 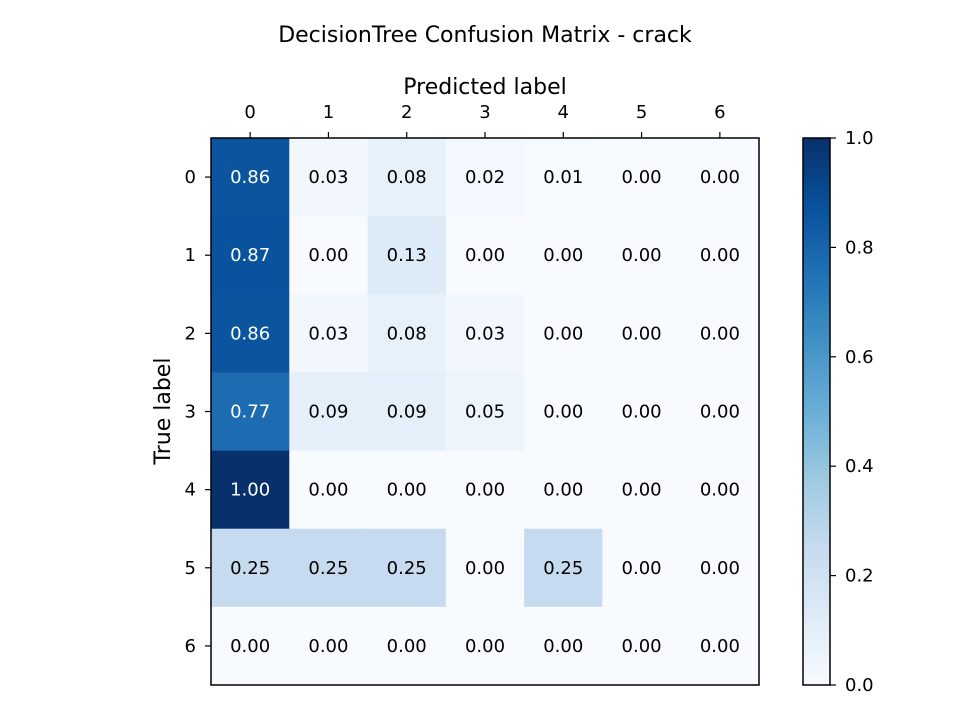 I want to click on y-tick-label: 6, so click(x=190, y=646).